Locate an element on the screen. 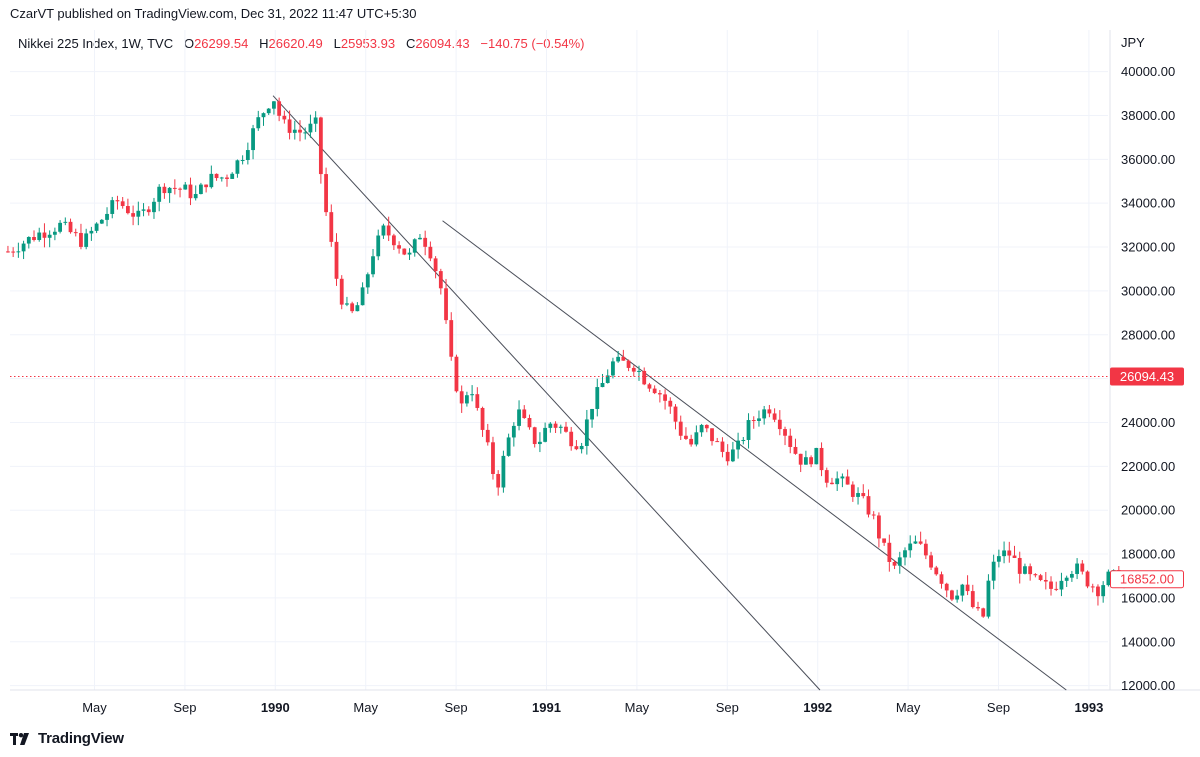 This screenshot has width=1200, height=757. open-value: 26299.54 is located at coordinates (221, 43).